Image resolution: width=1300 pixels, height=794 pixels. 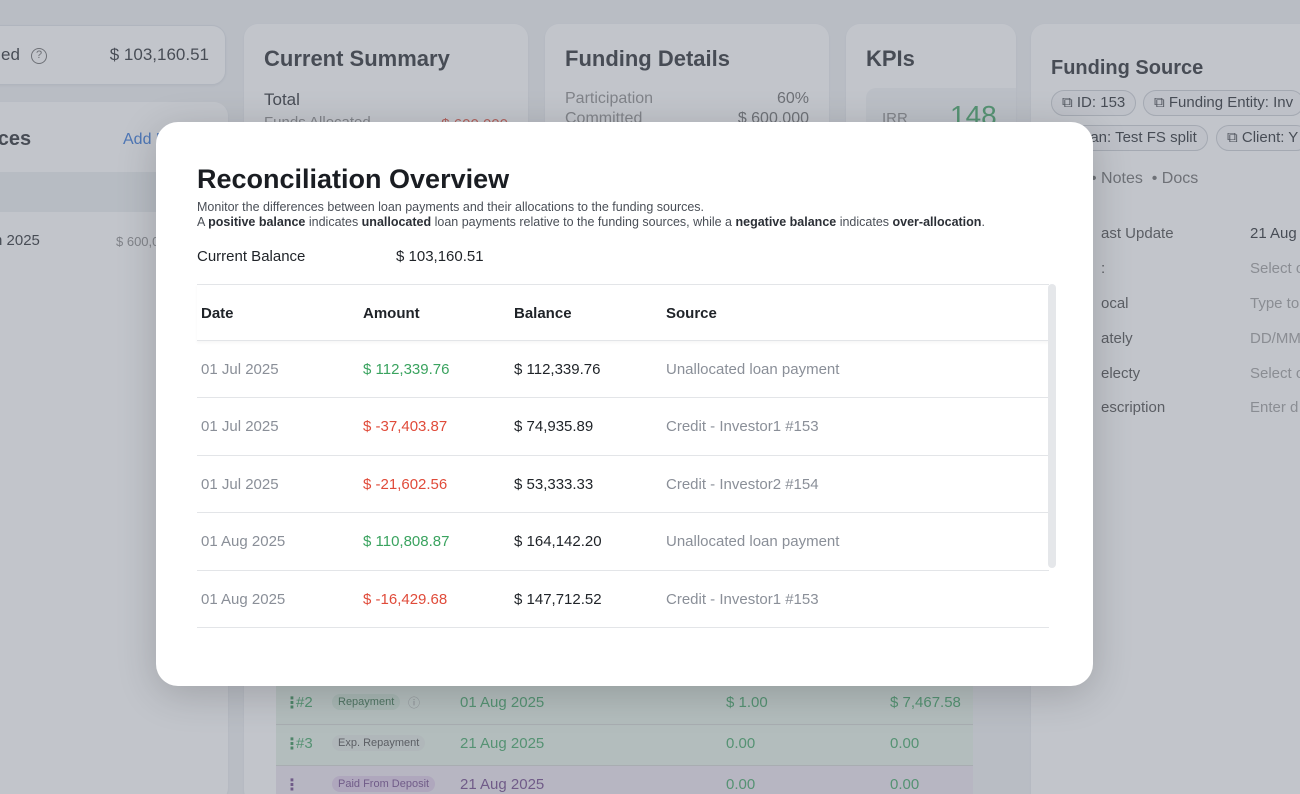 I want to click on summary-title: Current Summary, so click(x=357, y=58).